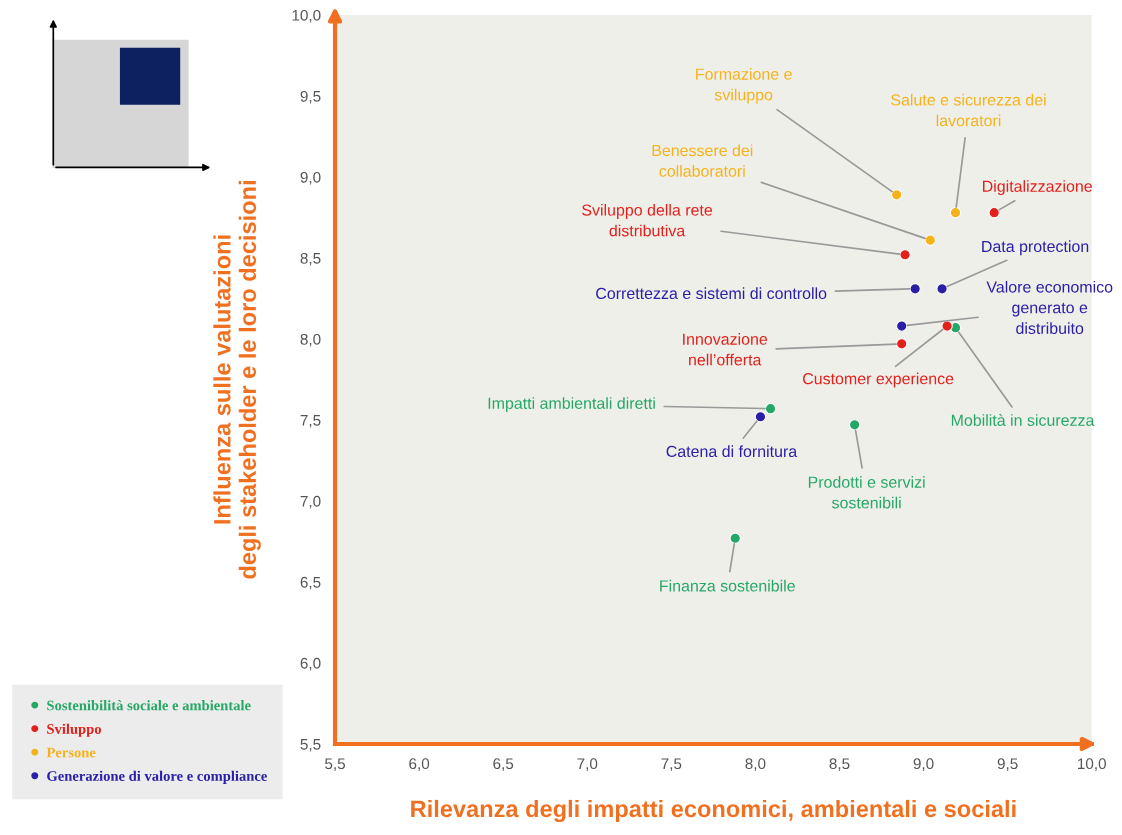 This screenshot has height=835, width=1122. I want to click on x-tick-label: 7,0, so click(587, 764).